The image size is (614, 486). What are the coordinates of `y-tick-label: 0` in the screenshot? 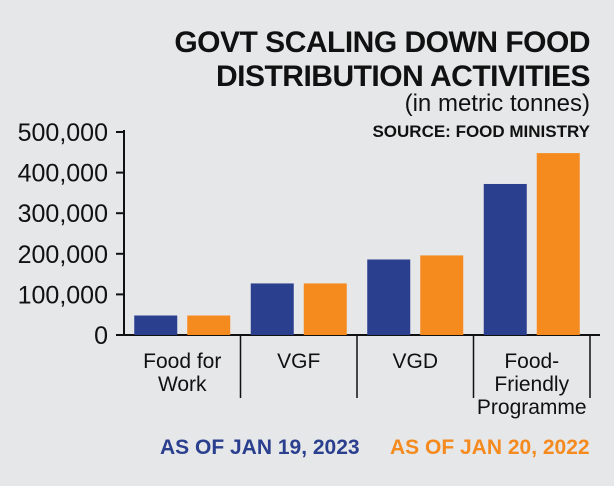 It's located at (101, 336).